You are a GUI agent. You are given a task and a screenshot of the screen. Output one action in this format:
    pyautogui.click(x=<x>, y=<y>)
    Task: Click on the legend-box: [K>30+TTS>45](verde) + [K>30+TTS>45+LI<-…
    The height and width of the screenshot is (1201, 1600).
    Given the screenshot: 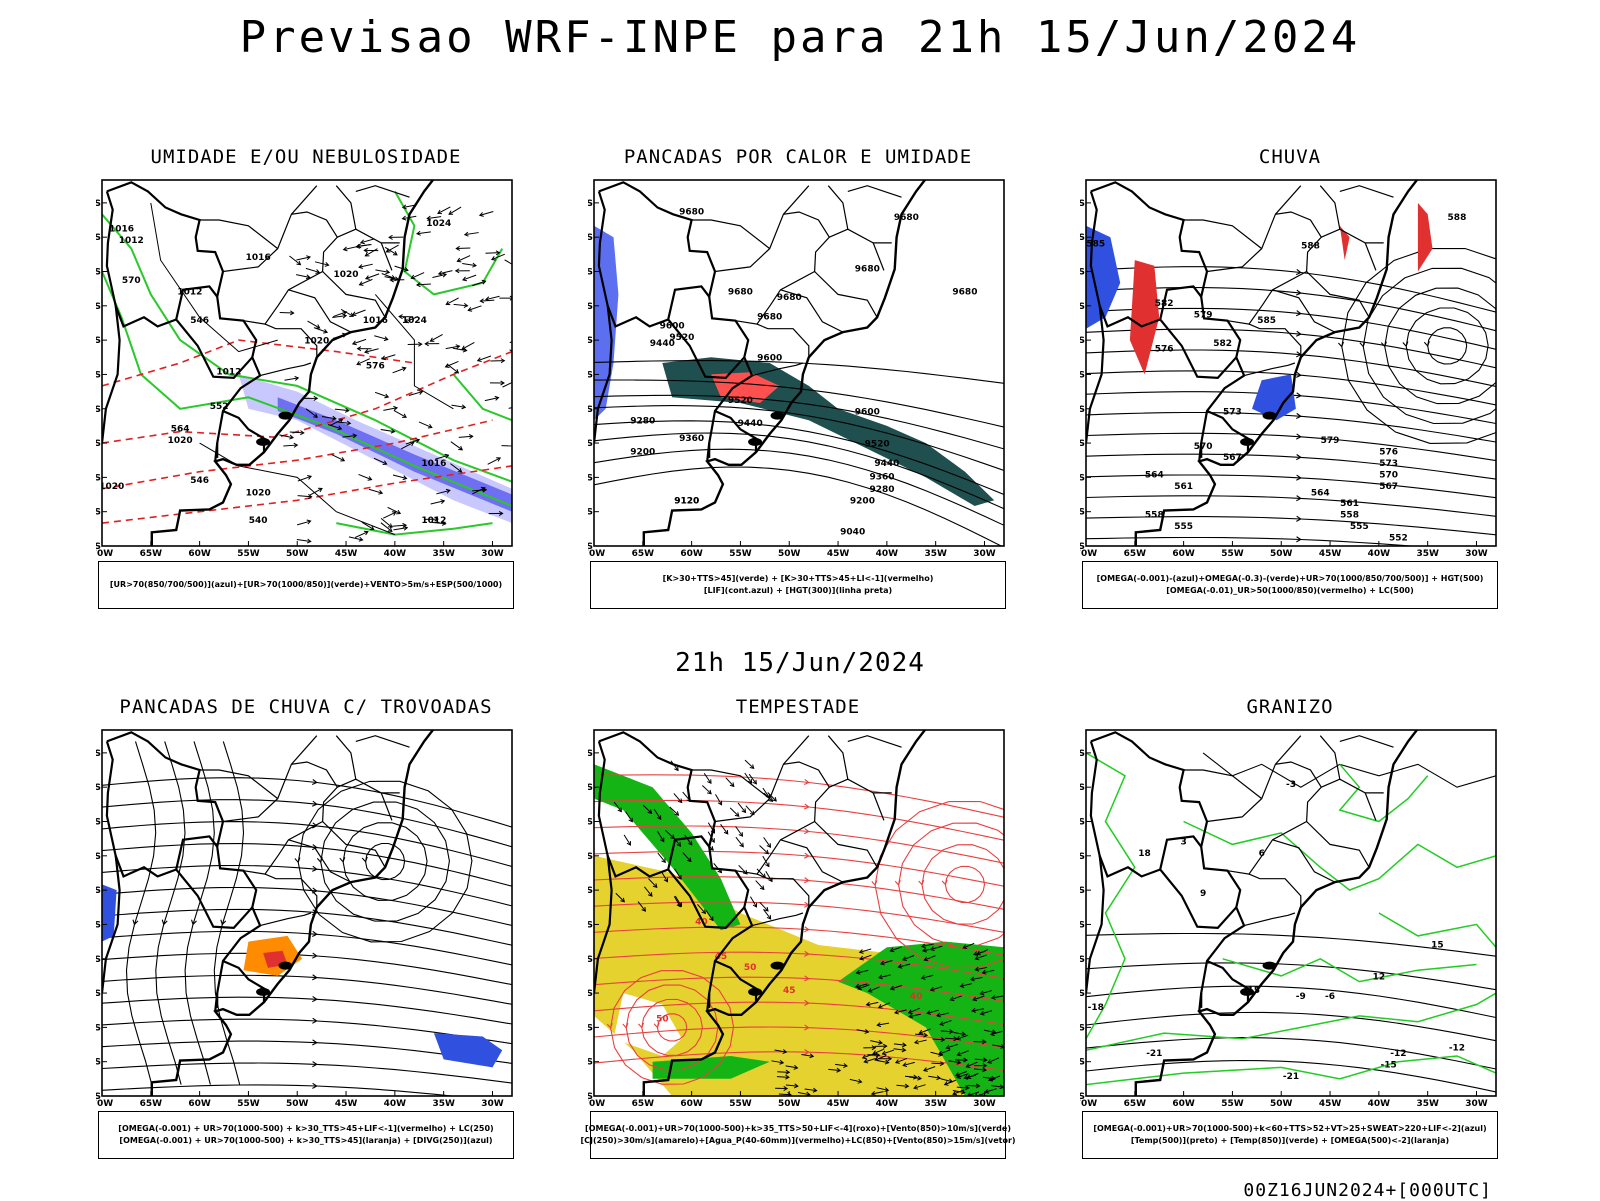 What is the action you would take?
    pyautogui.click(x=798, y=585)
    